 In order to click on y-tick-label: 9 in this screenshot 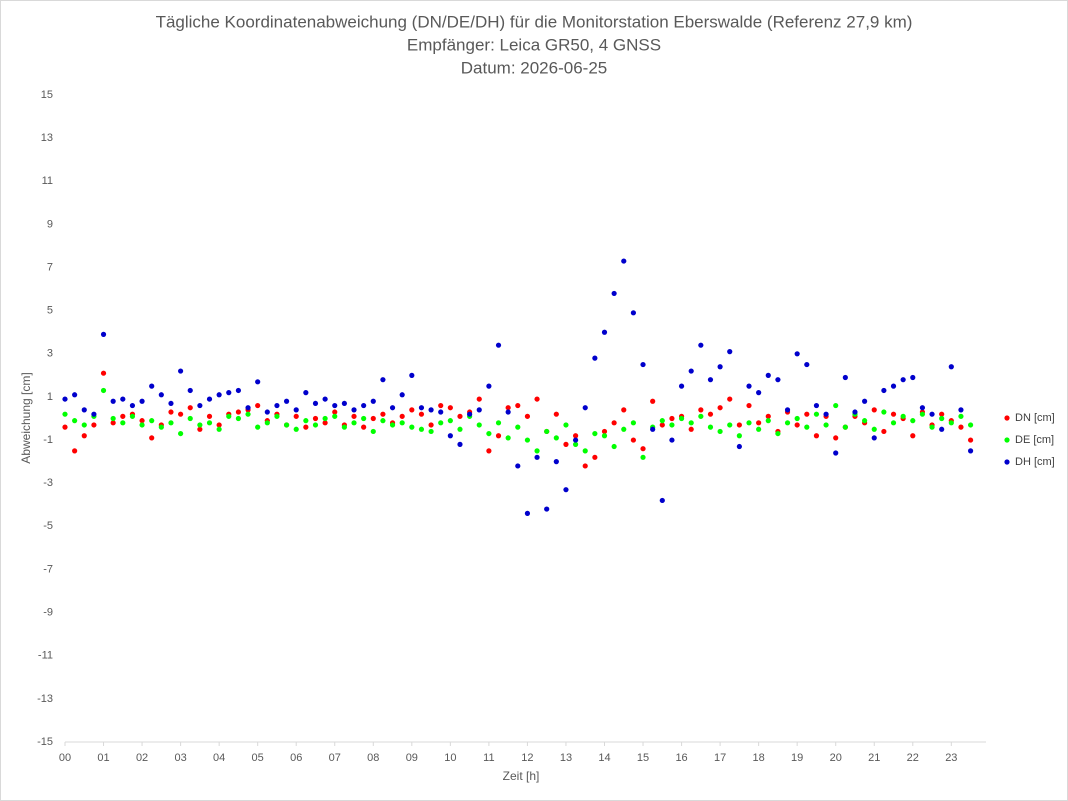, I will do `click(50, 224)`.